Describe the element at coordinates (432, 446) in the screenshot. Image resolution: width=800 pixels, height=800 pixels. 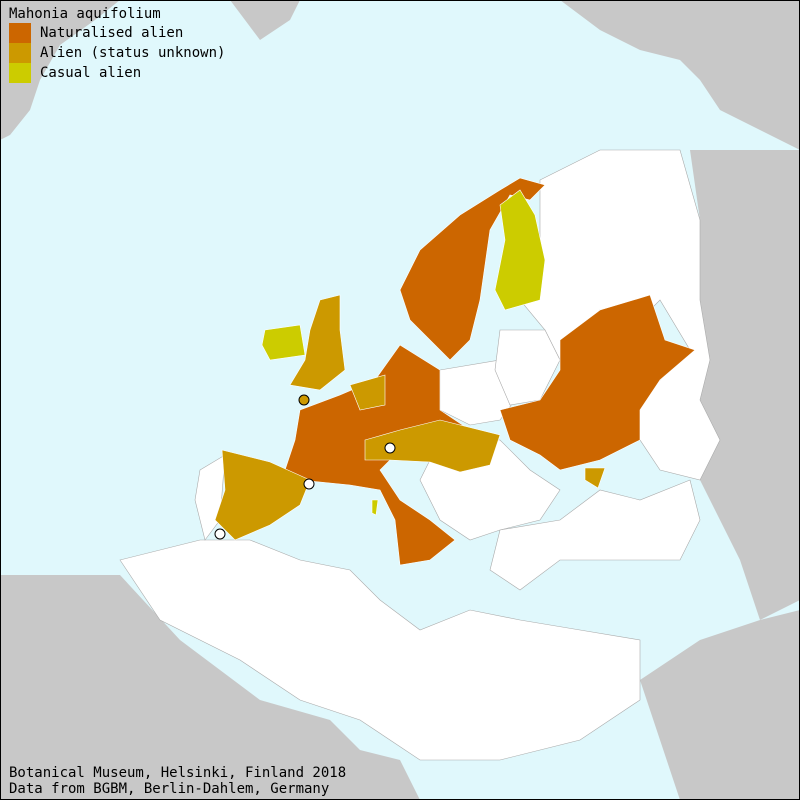
I see `region-alps-hungary` at that location.